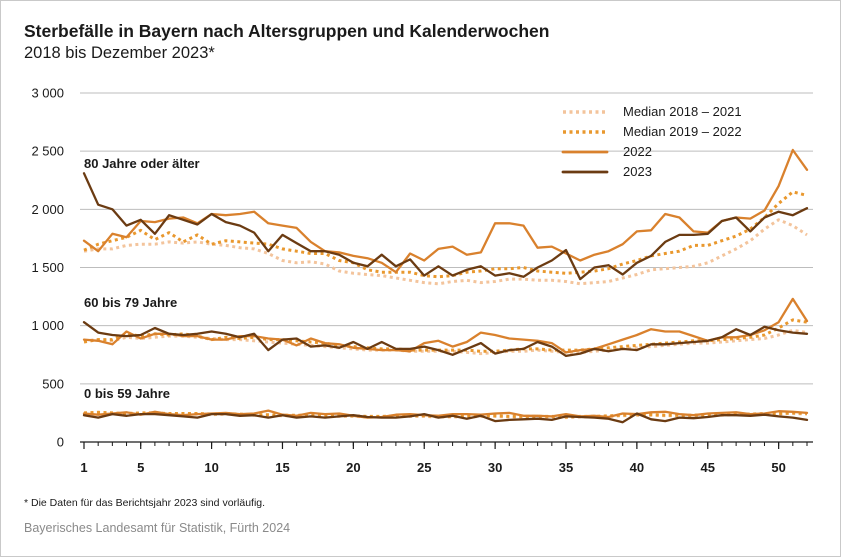 This screenshot has width=841, height=557. Describe the element at coordinates (47, 93) in the screenshot. I see `y-tick-label: 3 000` at that location.